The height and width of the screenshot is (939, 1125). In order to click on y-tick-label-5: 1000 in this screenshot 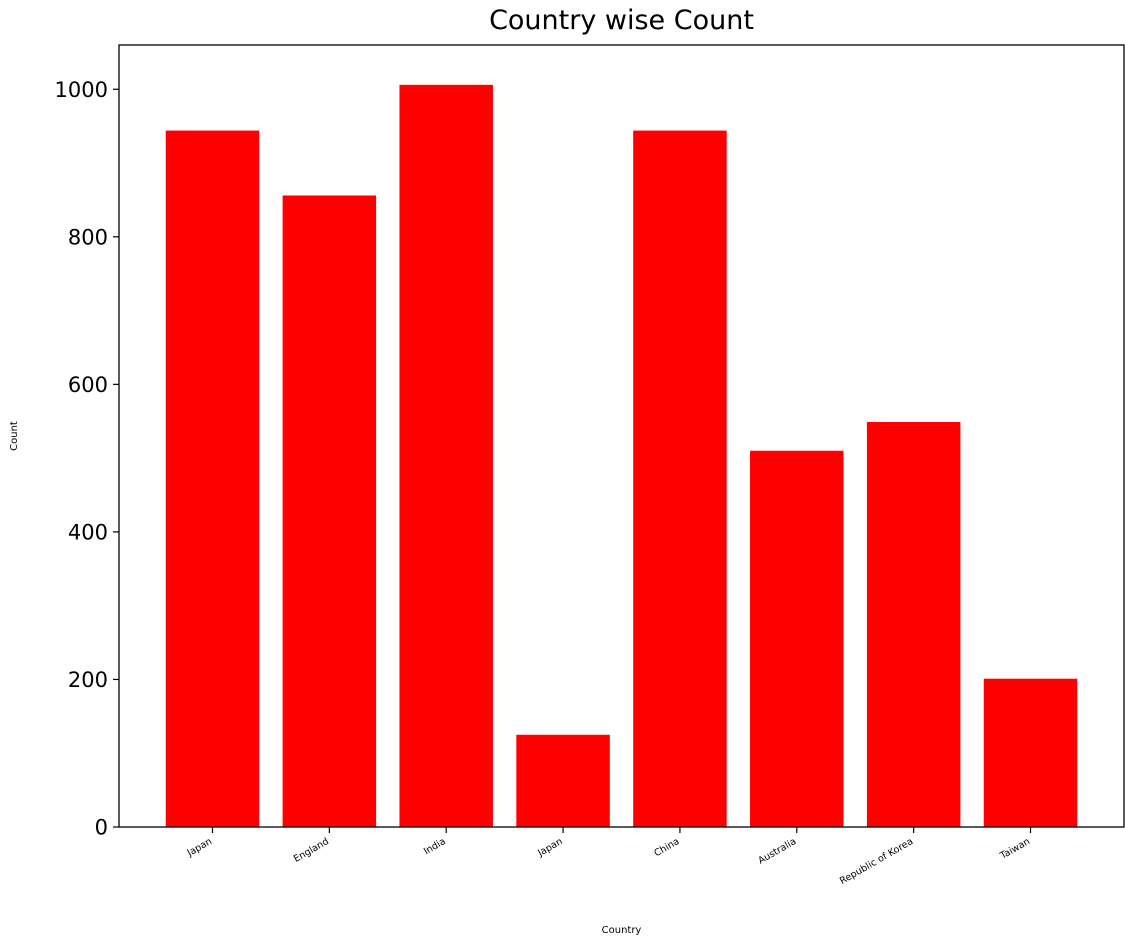, I will do `click(81, 90)`.